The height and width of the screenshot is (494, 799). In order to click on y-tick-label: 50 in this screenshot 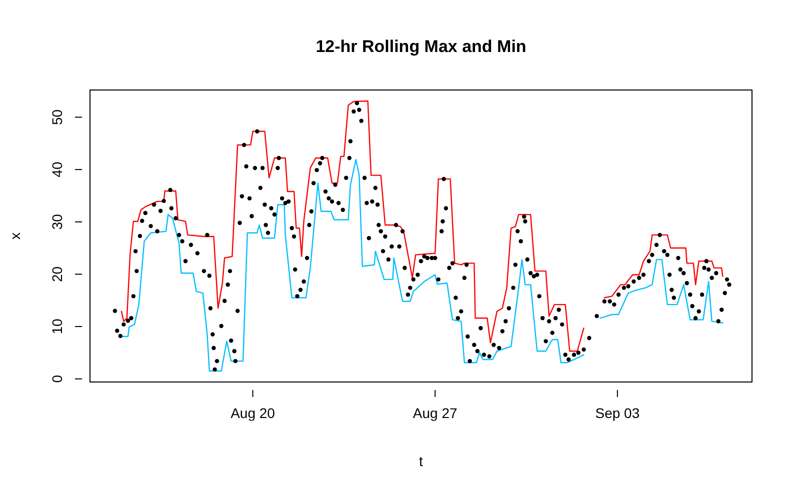, I will do `click(57, 117)`.